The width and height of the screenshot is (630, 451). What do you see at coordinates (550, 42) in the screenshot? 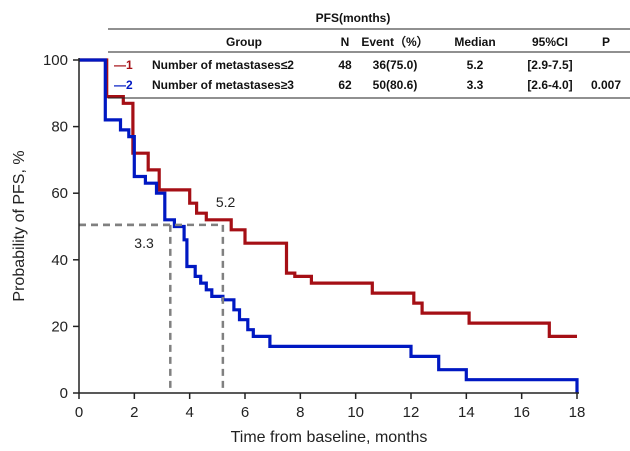
I see `table-header: 95%CI` at bounding box center [550, 42].